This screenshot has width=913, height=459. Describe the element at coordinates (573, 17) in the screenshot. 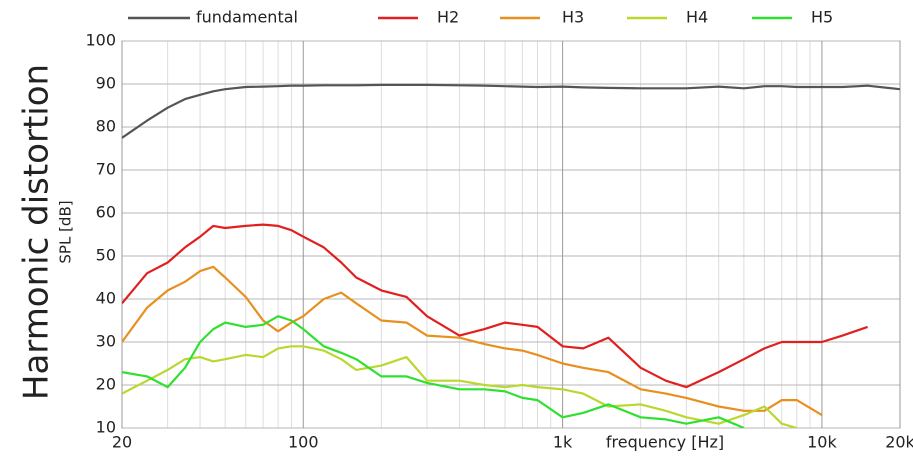

I see `legend-label: H3` at that location.